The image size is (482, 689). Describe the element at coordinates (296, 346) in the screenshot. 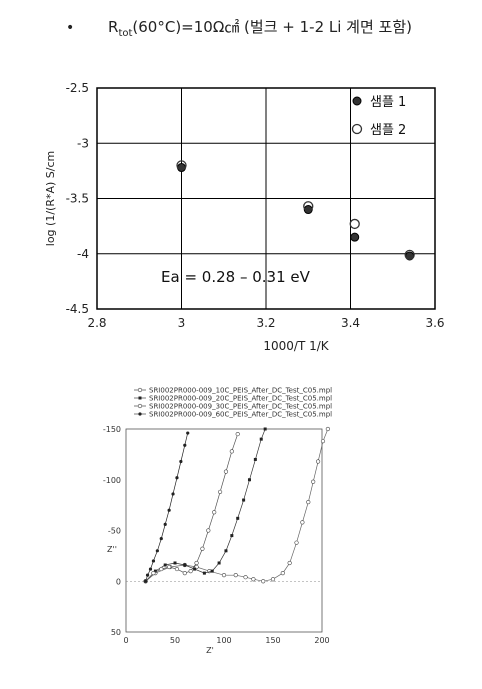

I see `arrhenius-x-label: 1000/T 1/K` at that location.